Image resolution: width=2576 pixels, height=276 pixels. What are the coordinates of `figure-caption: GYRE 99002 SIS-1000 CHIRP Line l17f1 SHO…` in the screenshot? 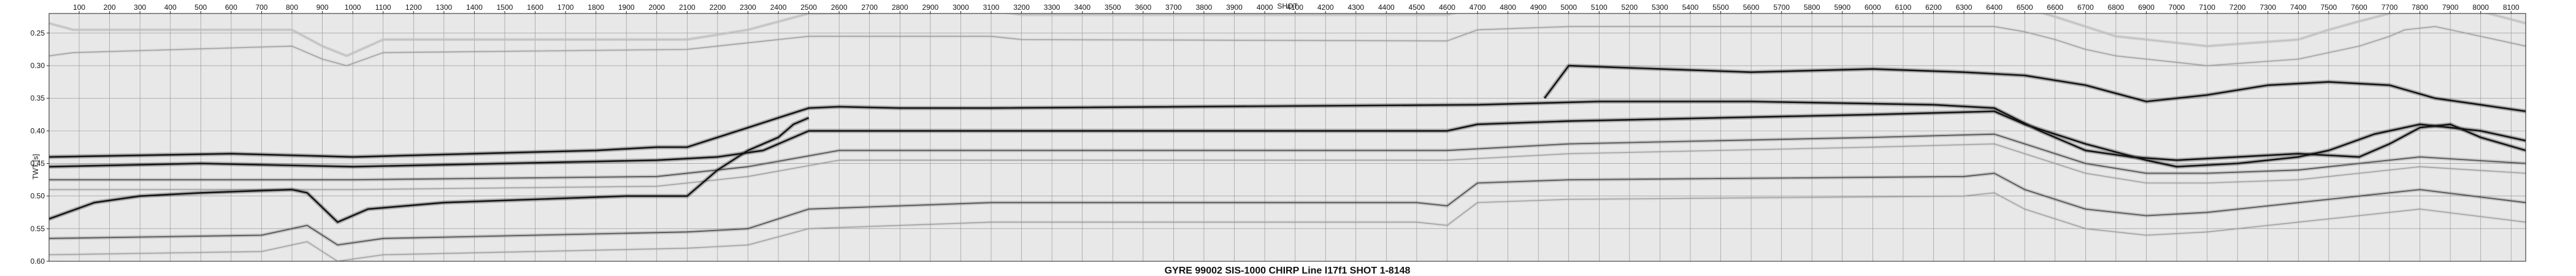 It's located at (1288, 271).